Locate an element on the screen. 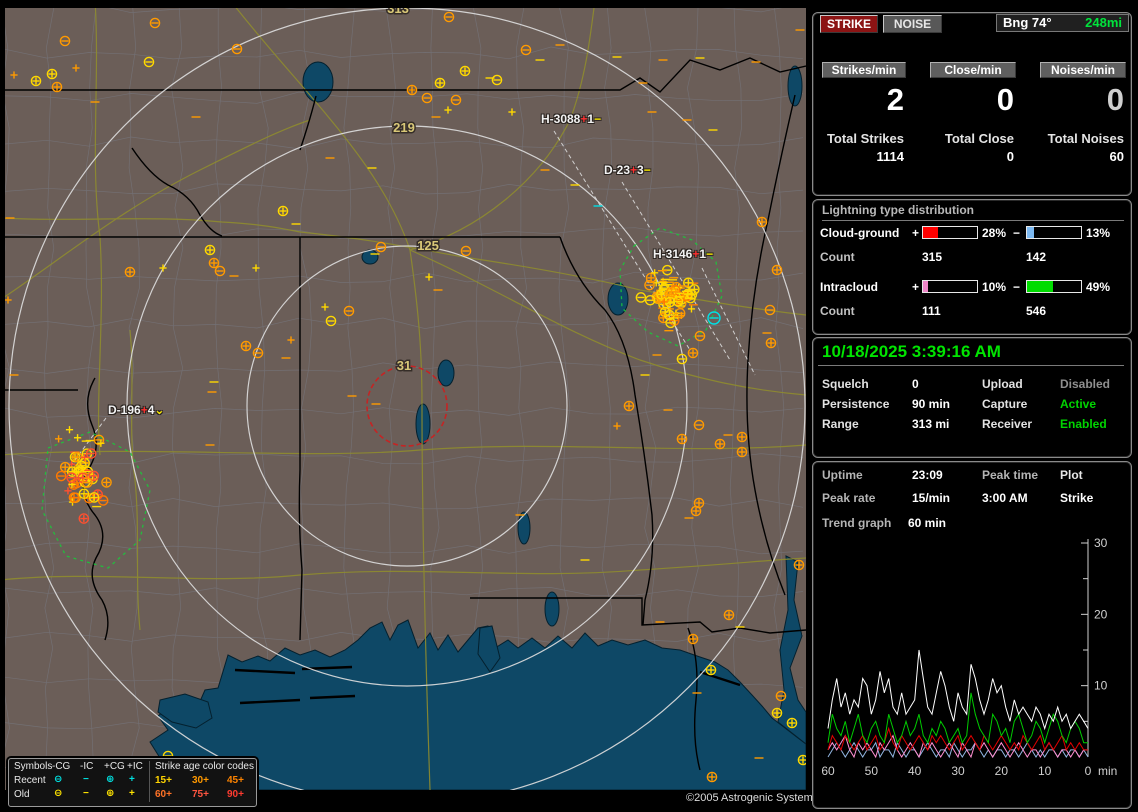 Image resolution: width=1138 pixels, height=812 pixels. peak-rate-value: 15/min is located at coordinates (931, 498).